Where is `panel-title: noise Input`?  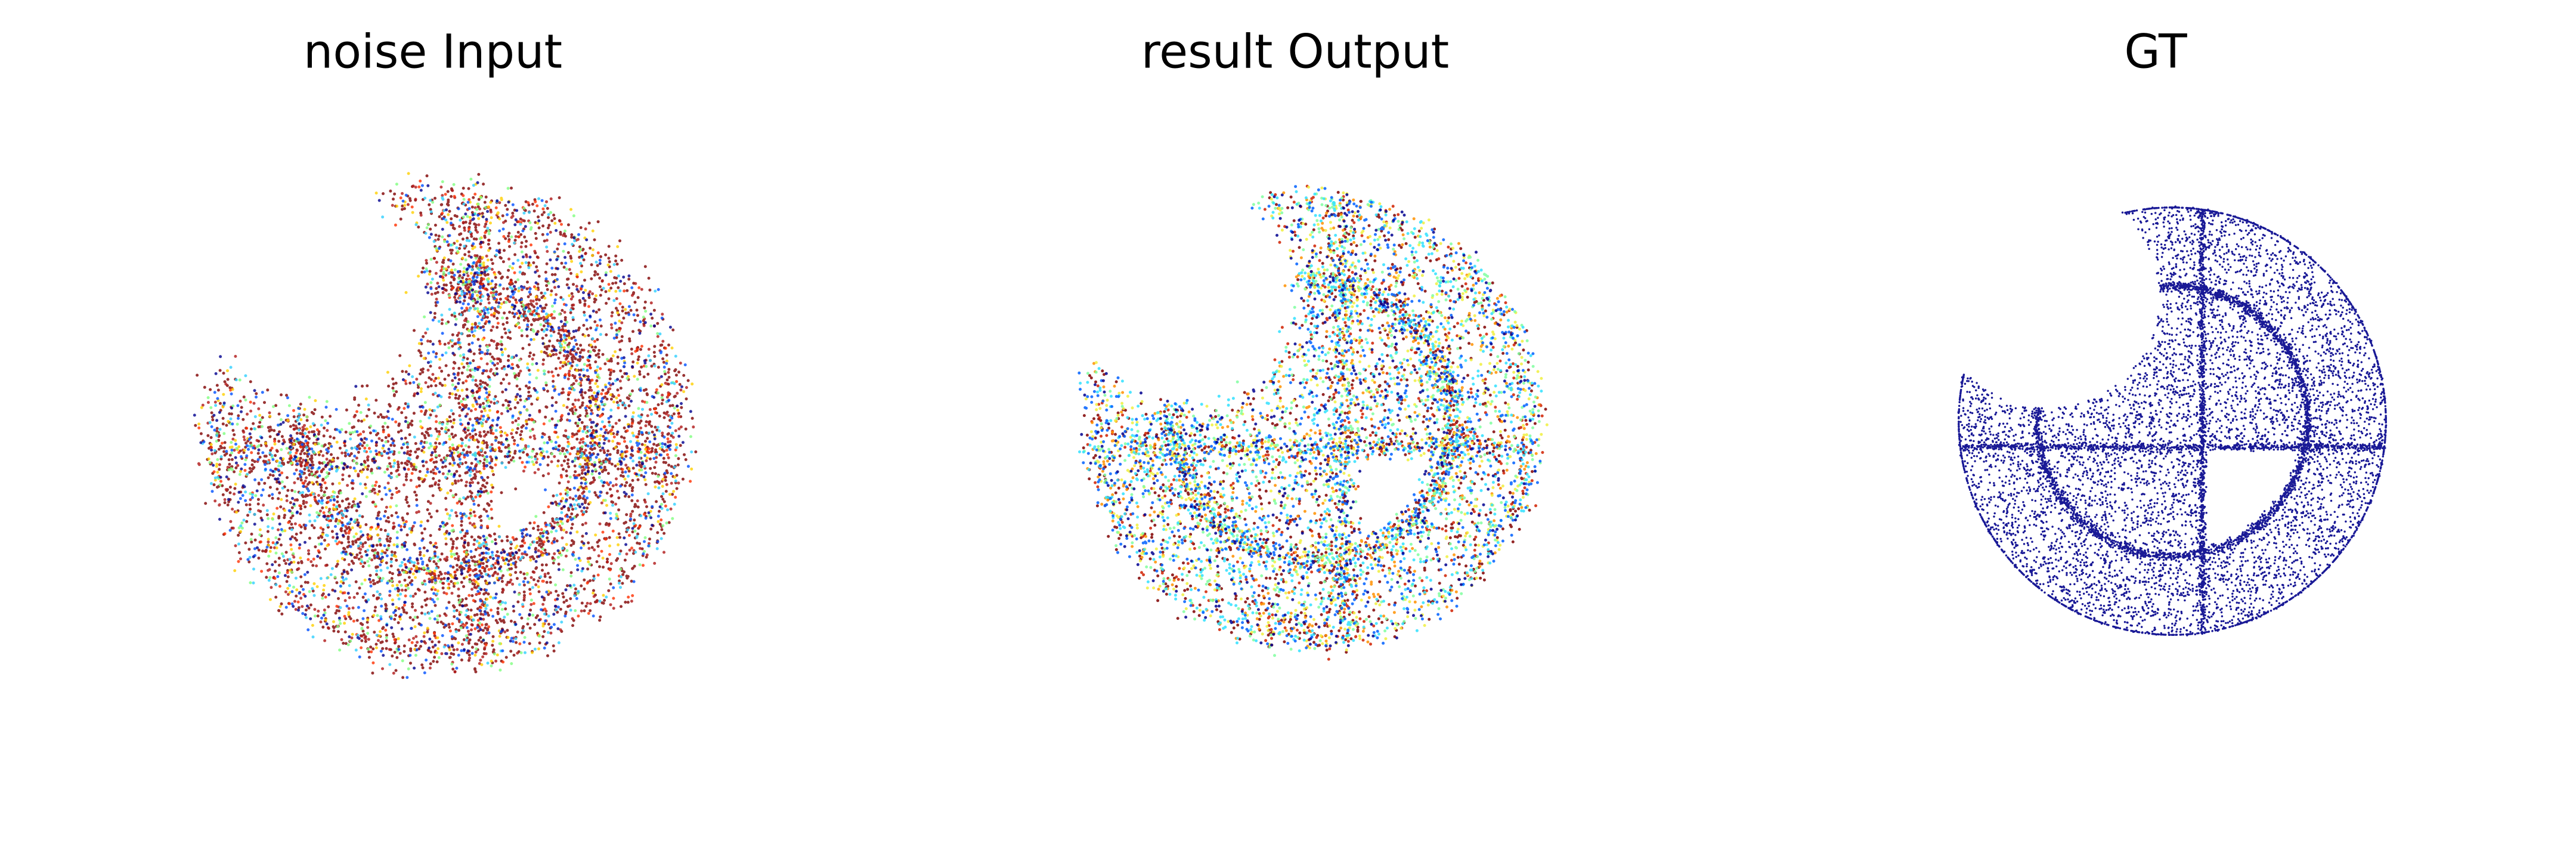 panel-title: noise Input is located at coordinates (433, 52).